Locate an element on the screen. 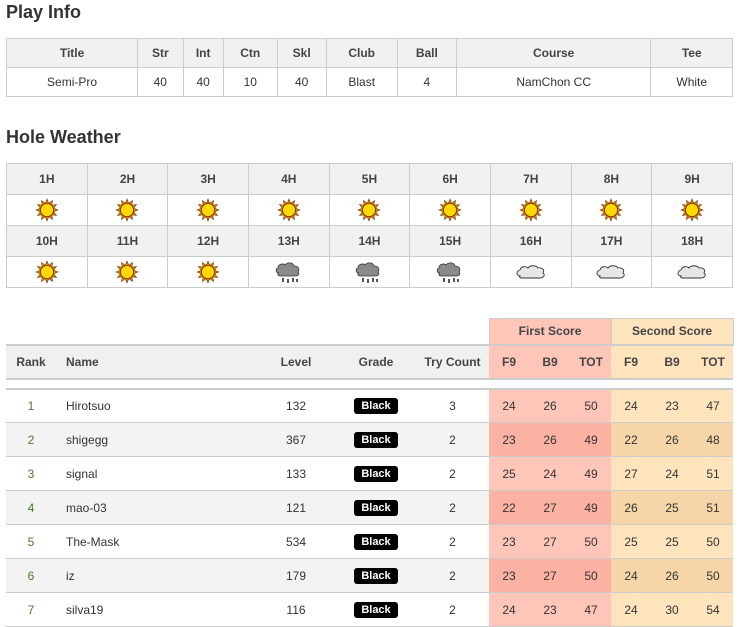 The image size is (739, 627). rain-icon is located at coordinates (369, 272).